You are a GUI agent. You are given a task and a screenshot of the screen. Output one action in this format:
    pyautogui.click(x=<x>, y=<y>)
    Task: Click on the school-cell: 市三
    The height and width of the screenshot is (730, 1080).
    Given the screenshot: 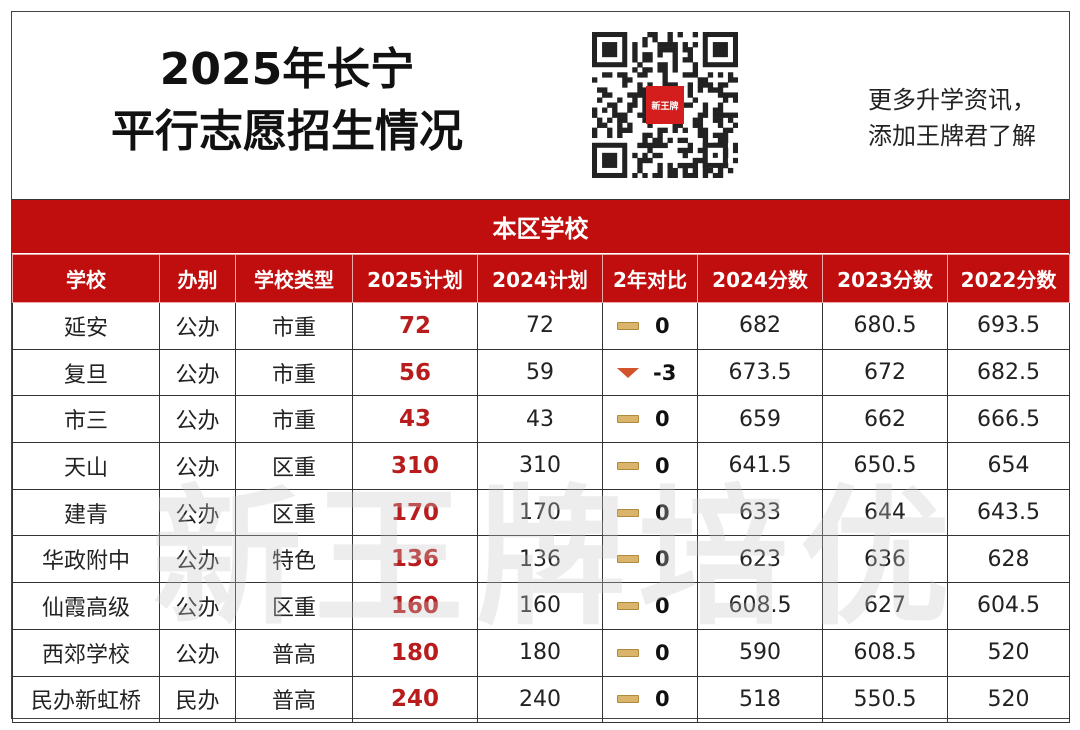 What is the action you would take?
    pyautogui.click(x=86, y=419)
    